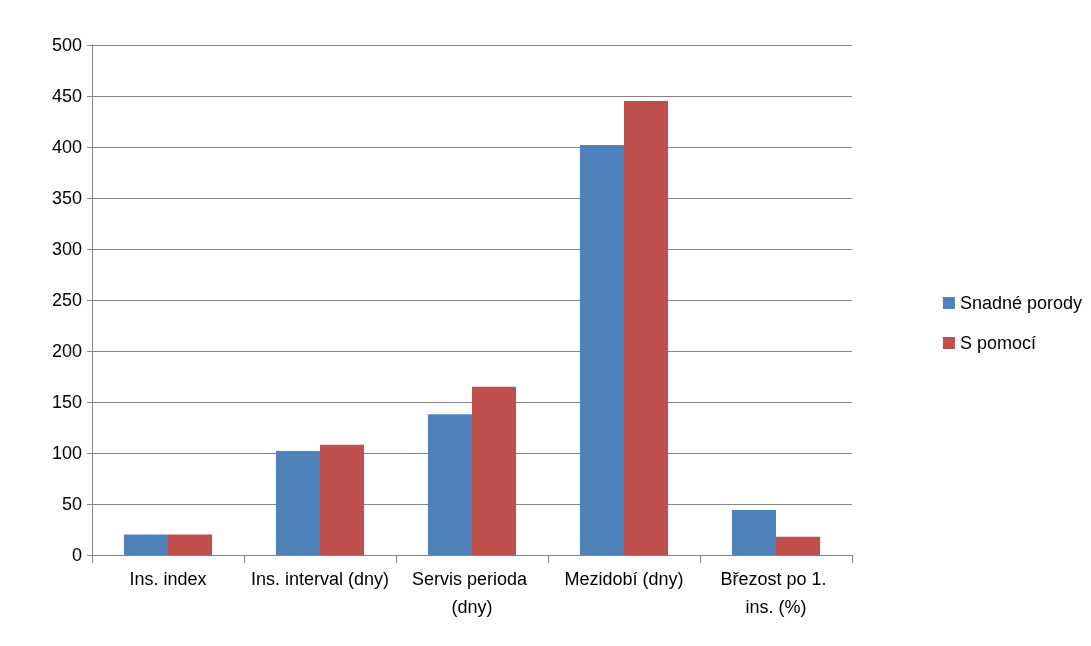  Describe the element at coordinates (997, 343) in the screenshot. I see `legend-label: S pomocí` at that location.